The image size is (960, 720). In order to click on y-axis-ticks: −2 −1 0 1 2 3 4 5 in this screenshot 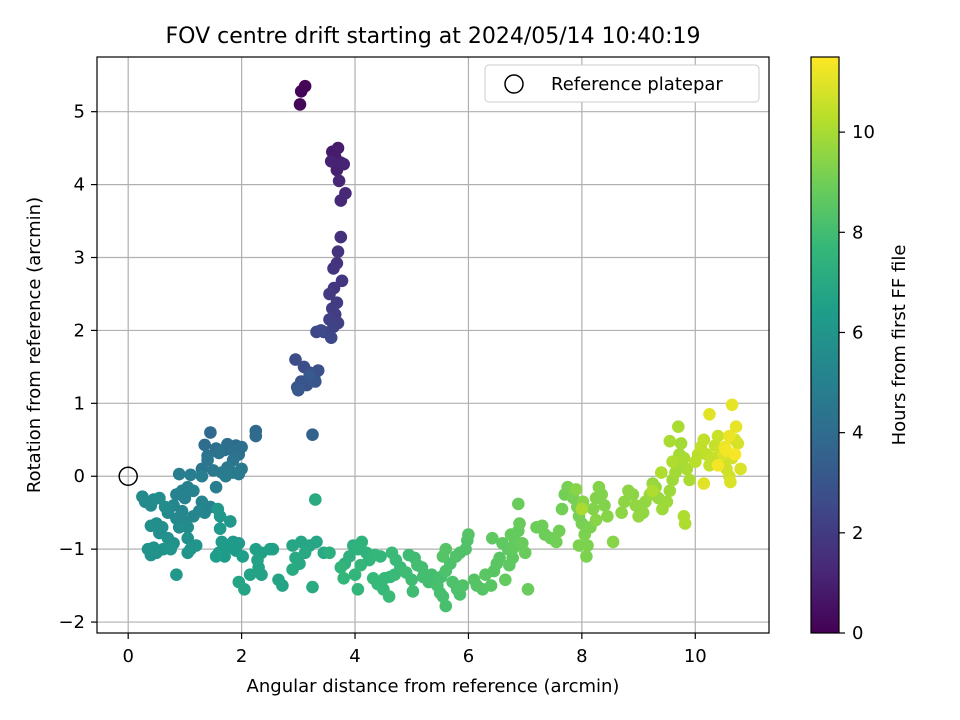, I will do `click(77, 367)`.